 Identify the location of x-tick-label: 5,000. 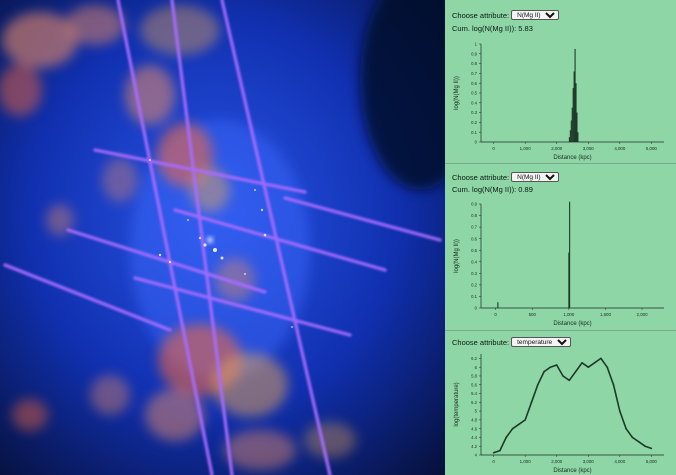
(652, 148).